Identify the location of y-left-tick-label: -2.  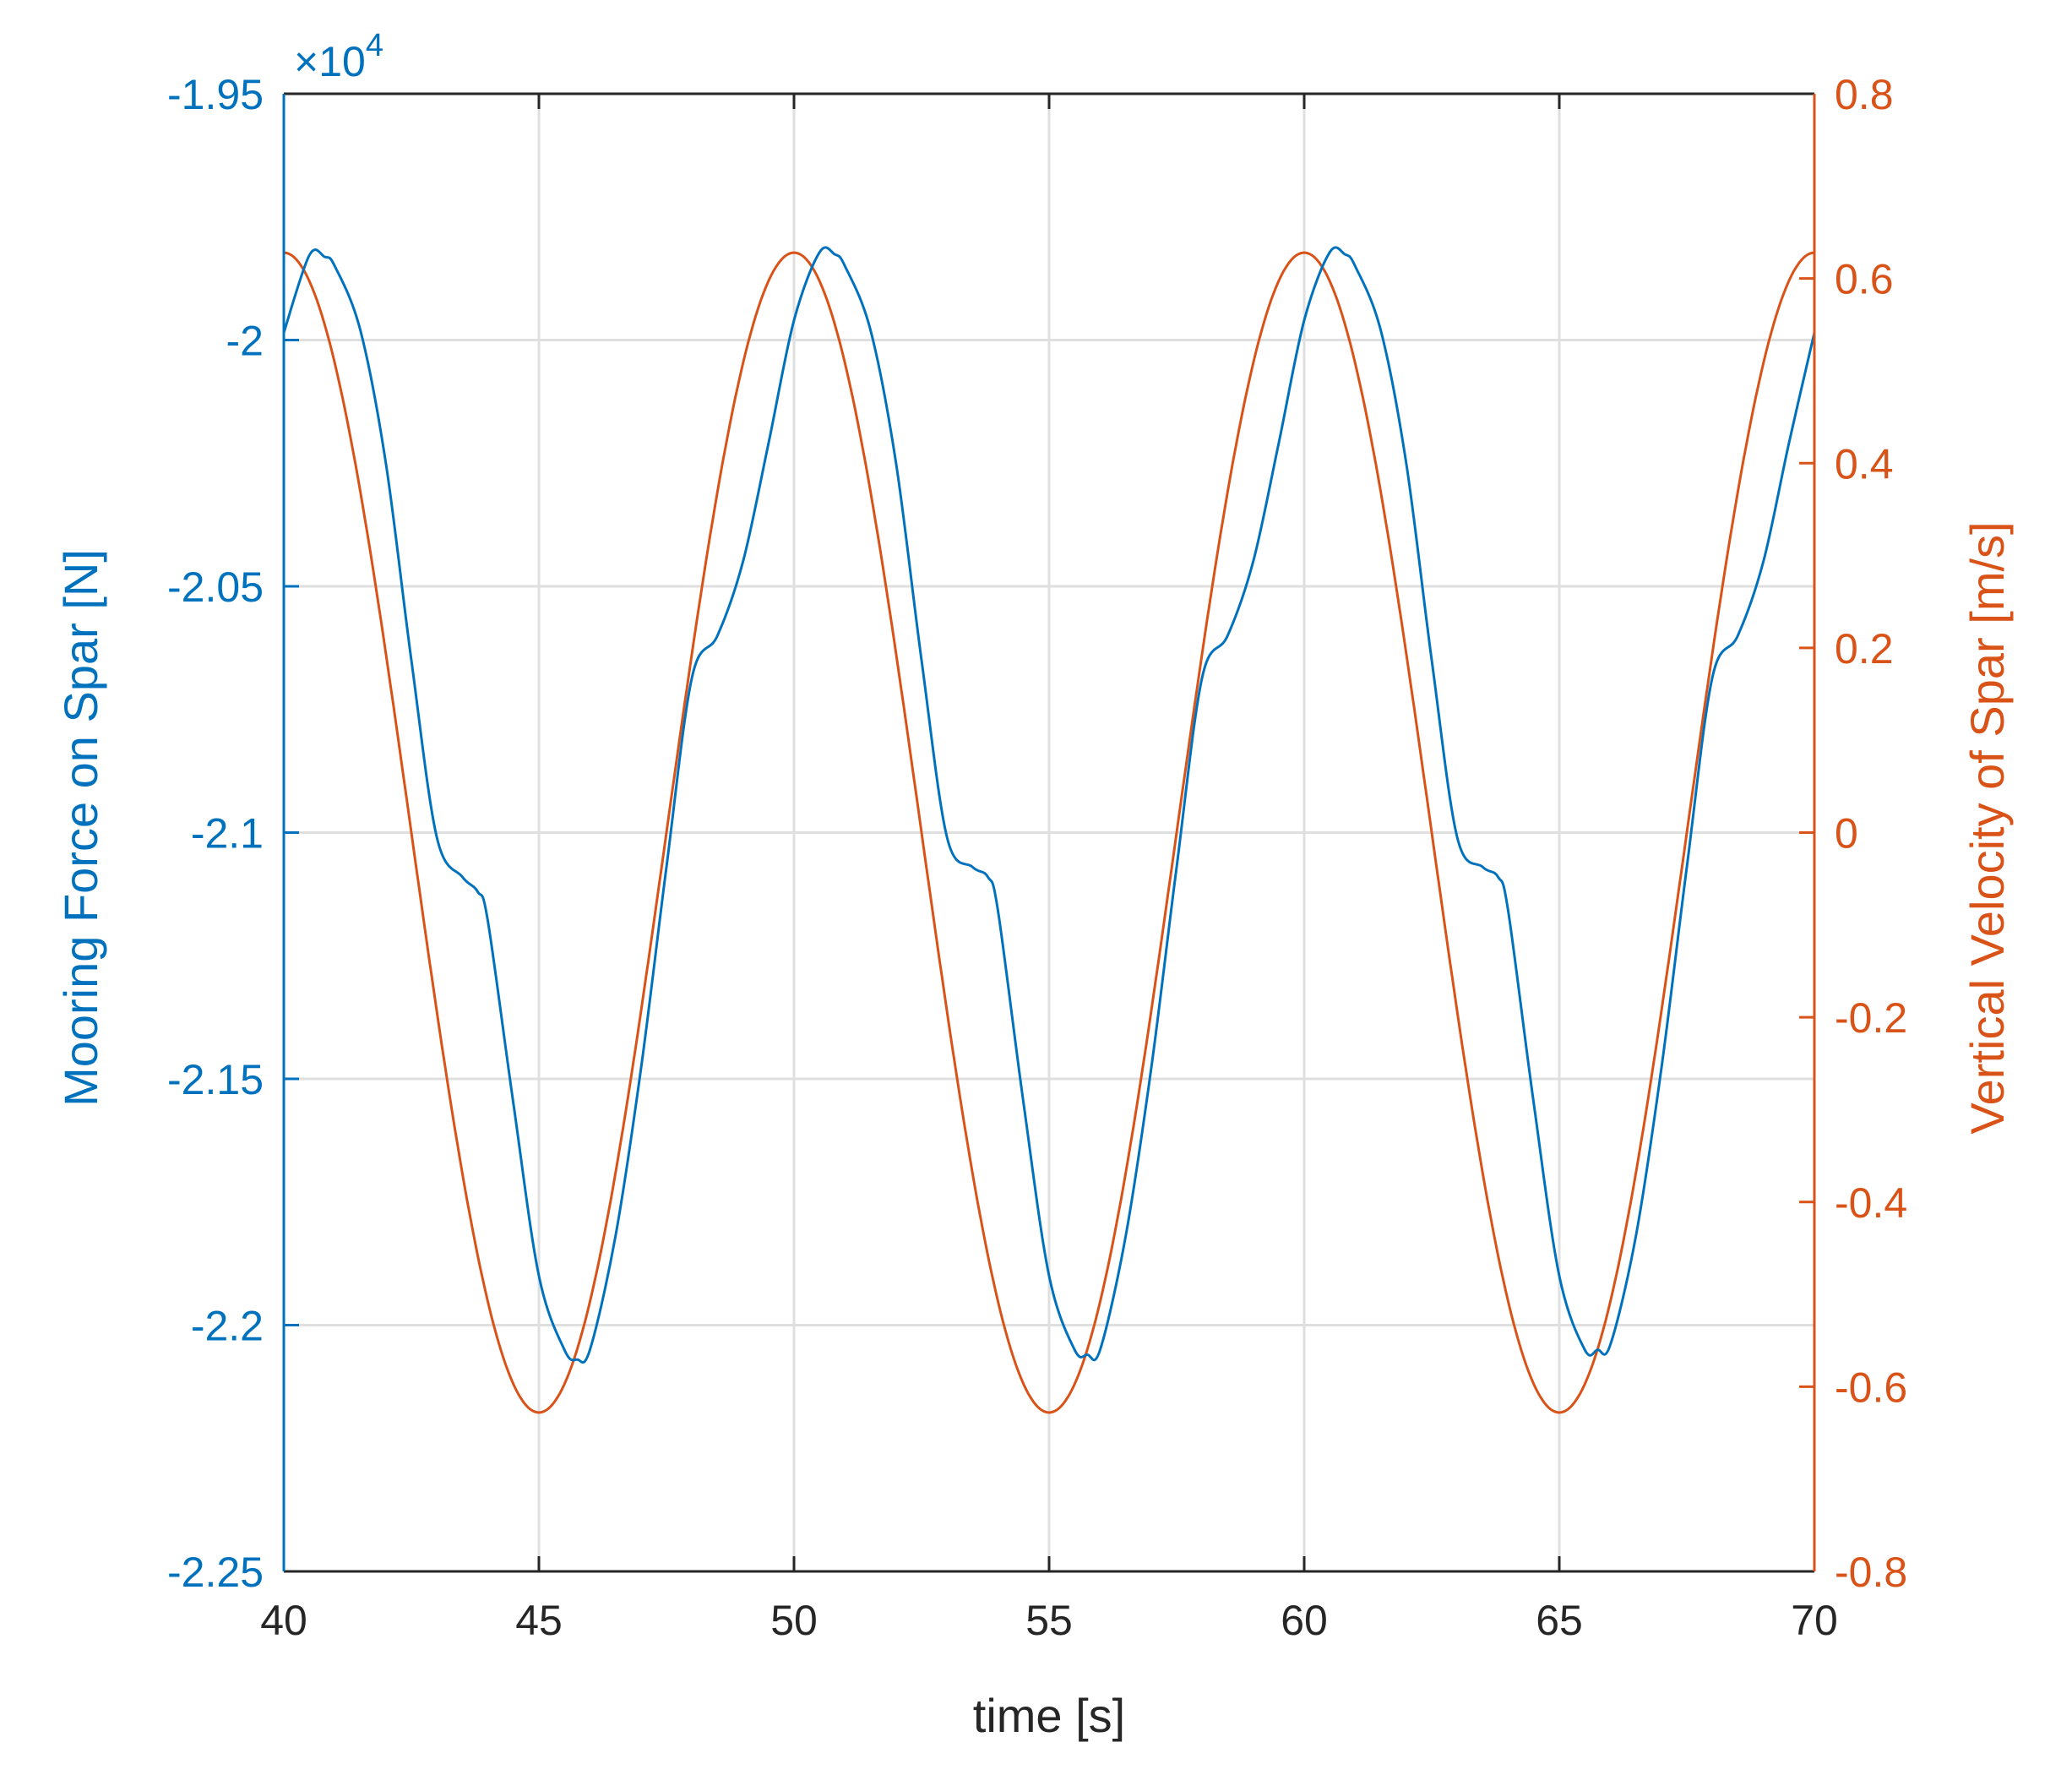
(245, 342).